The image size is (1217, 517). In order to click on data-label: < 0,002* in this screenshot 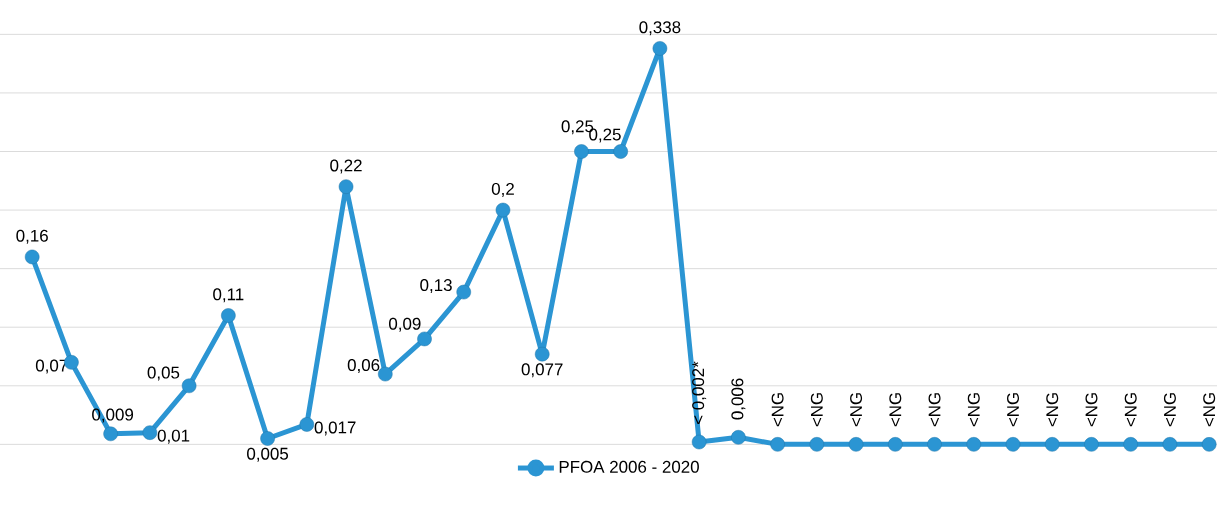, I will do `click(699, 392)`.